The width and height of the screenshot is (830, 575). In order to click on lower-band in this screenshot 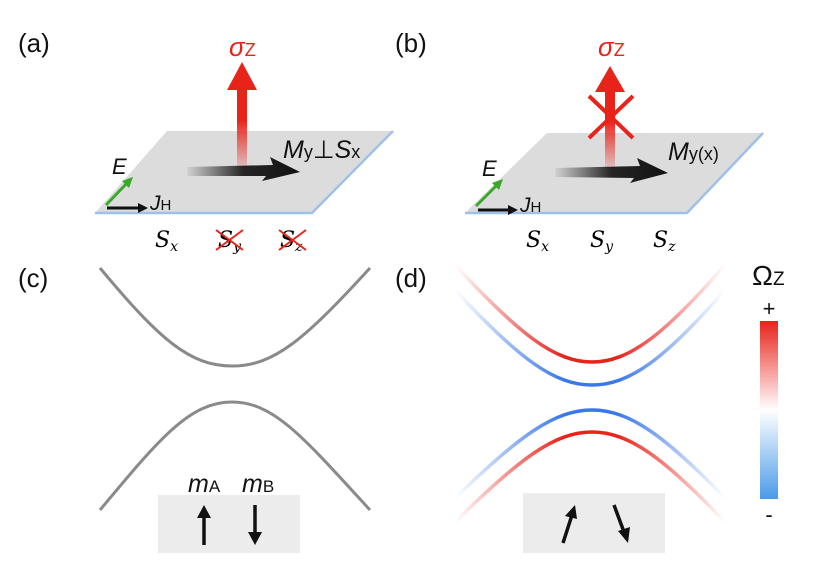, I will do `click(235, 456)`.